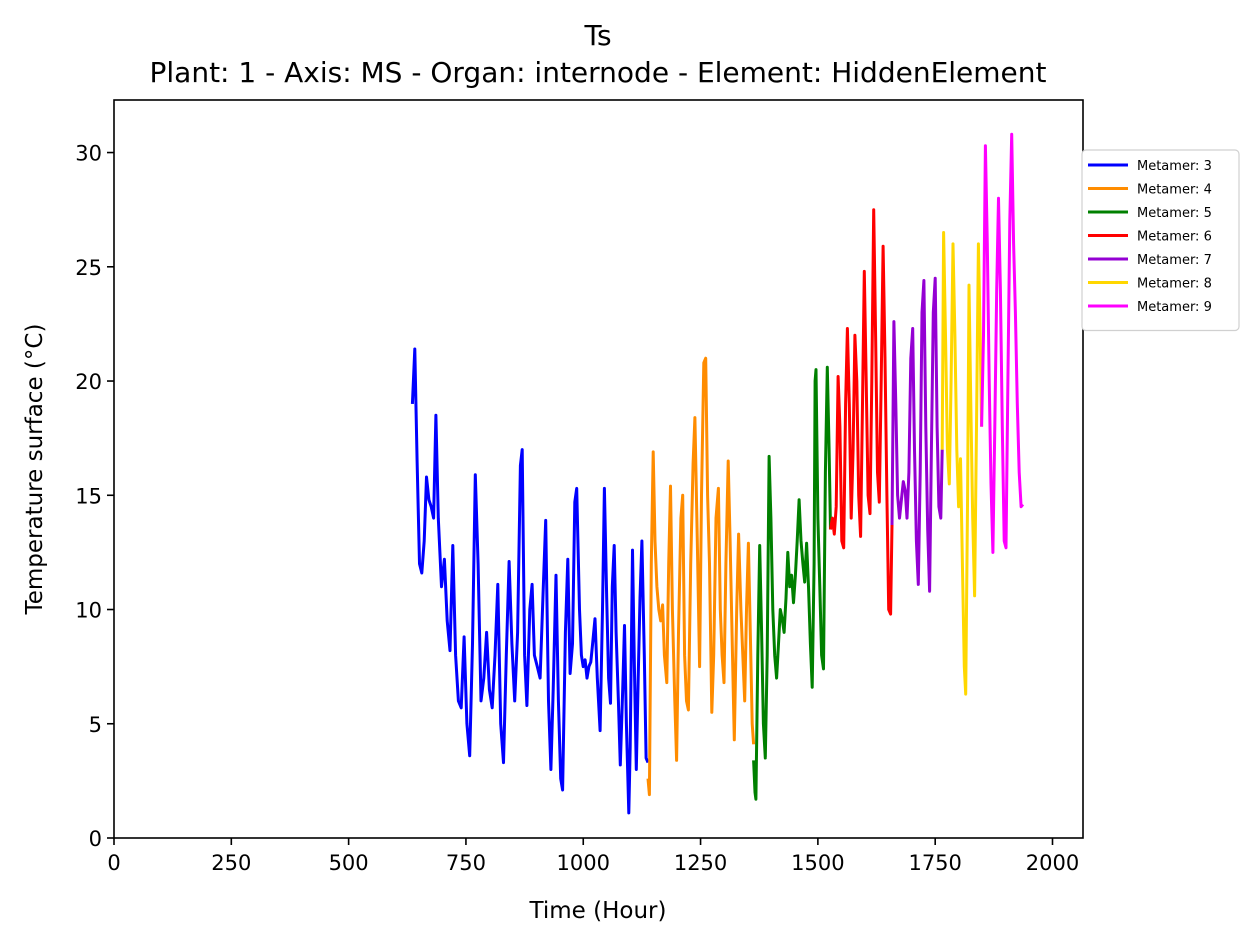 This screenshot has height=945, width=1259. I want to click on legend-label: Metamer: 5, so click(1174, 213).